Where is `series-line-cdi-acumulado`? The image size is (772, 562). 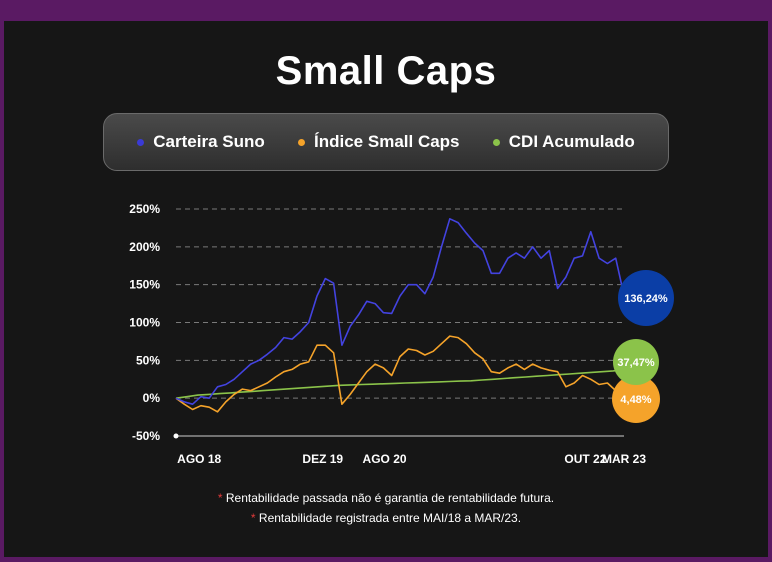 series-line-cdi-acumulado is located at coordinates (400, 384).